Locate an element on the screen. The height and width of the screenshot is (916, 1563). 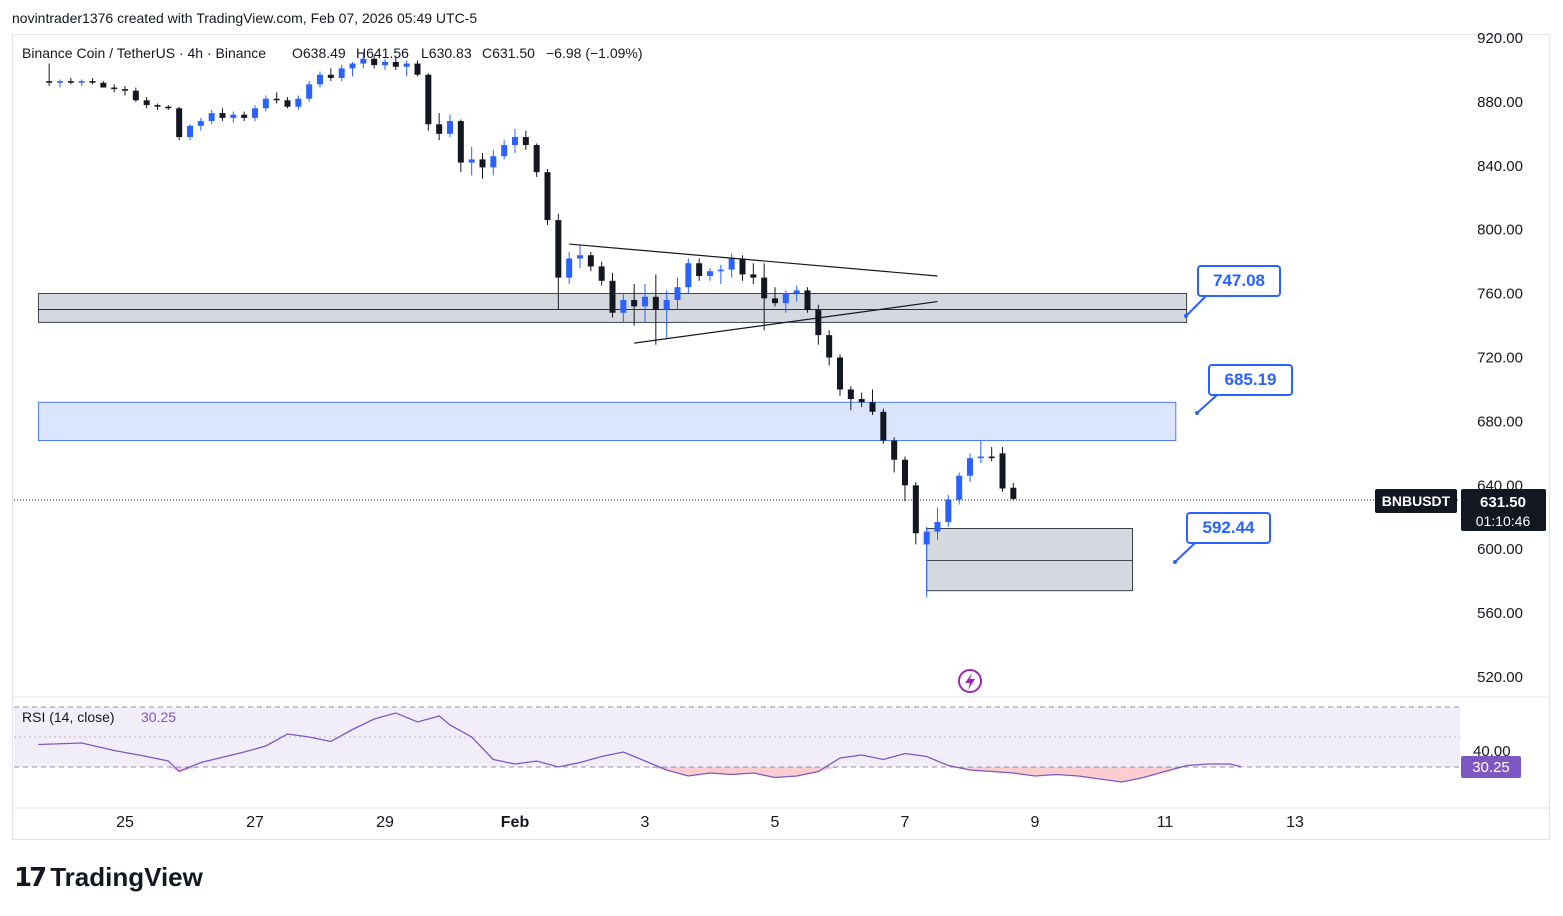
legend-close: C631.50 is located at coordinates (508, 53).